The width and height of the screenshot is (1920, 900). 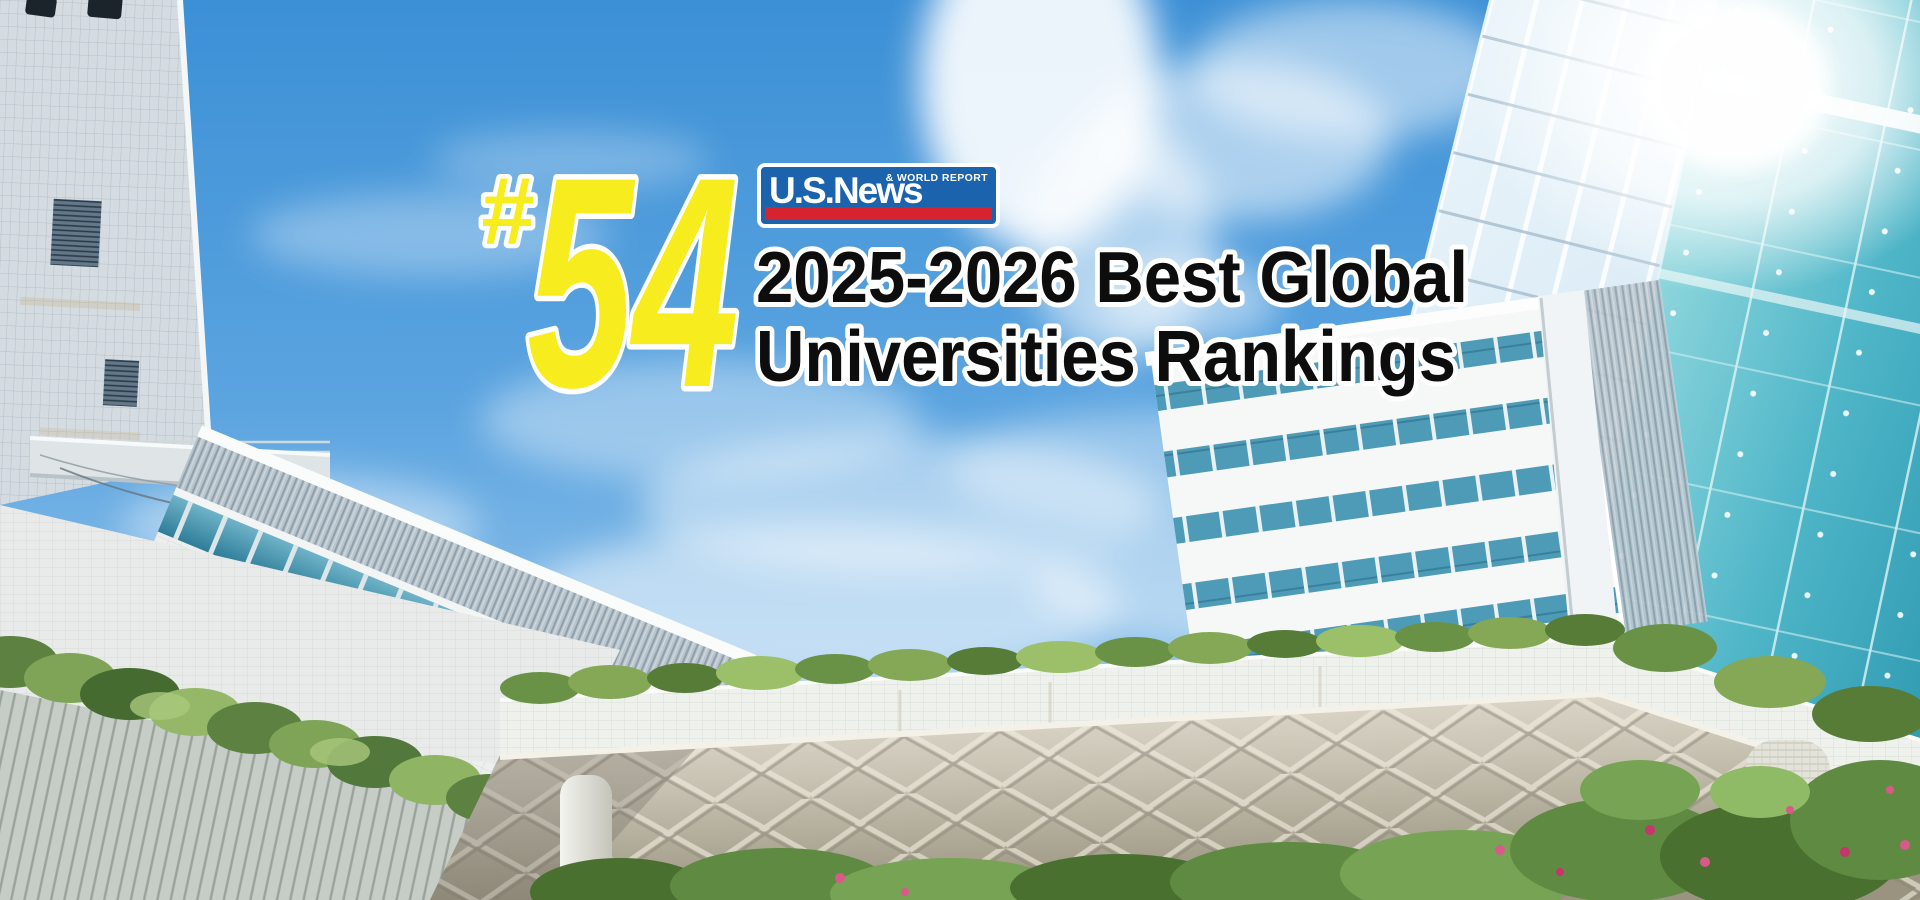 What do you see at coordinates (1112, 278) in the screenshot?
I see `headline-line1: 2025-2026 Best Global` at bounding box center [1112, 278].